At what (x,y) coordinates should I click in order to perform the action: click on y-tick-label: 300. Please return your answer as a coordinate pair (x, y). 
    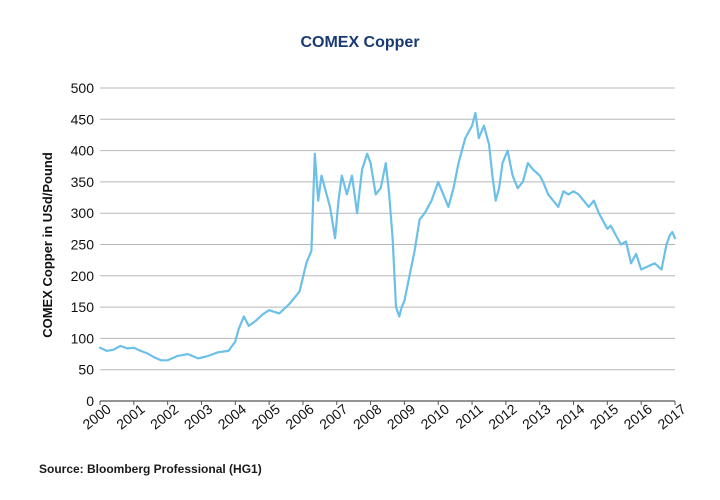
    Looking at the image, I should click on (83, 213).